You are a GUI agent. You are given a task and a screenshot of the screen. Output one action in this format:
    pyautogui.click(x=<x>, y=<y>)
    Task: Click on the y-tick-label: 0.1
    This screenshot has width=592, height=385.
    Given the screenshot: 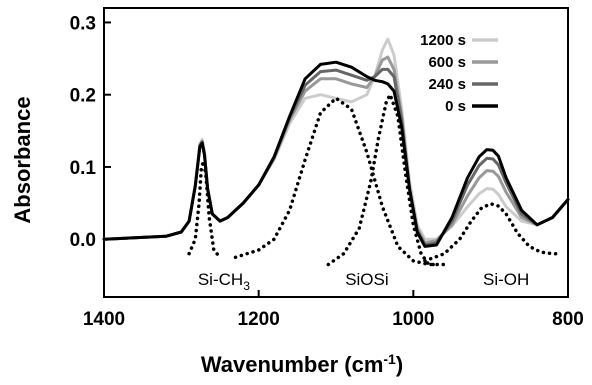 What is the action you would take?
    pyautogui.click(x=83, y=168)
    